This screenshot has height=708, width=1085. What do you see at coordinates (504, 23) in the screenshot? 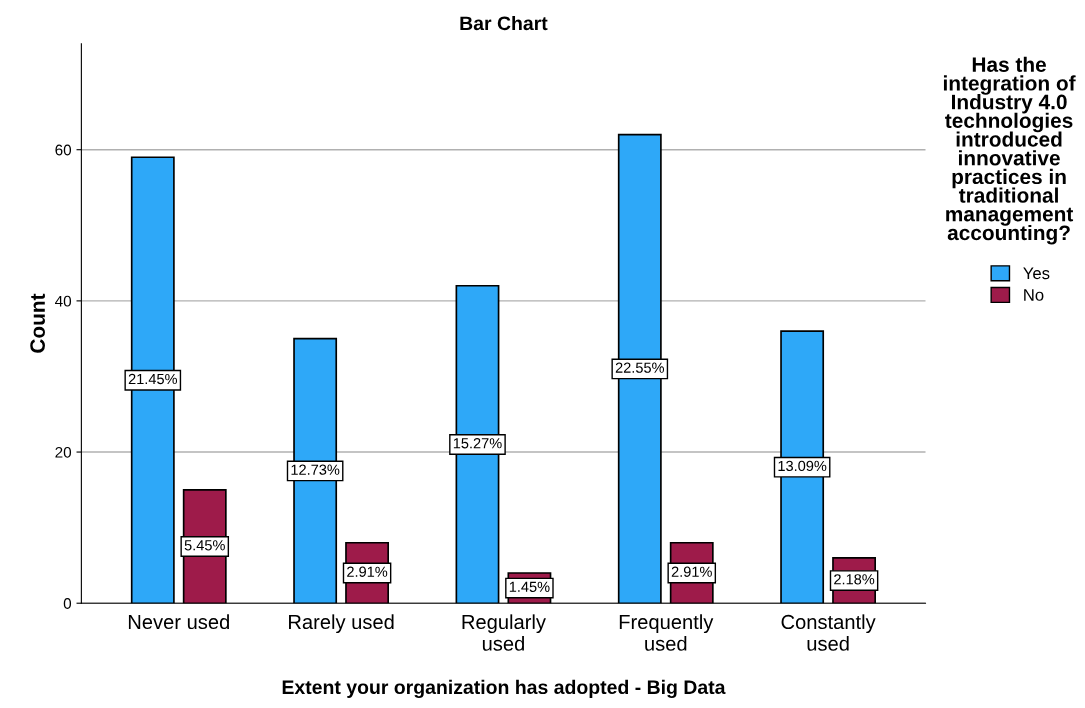
I see `chart-title: Bar Chart` at bounding box center [504, 23].